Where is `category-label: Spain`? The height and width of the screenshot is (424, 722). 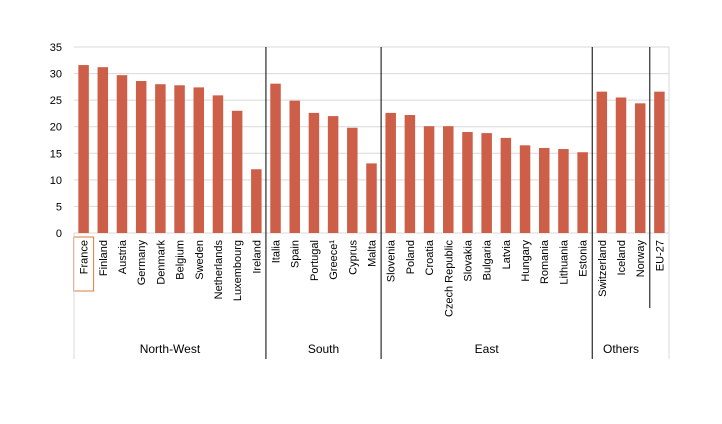 category-label: Spain is located at coordinates (296, 254).